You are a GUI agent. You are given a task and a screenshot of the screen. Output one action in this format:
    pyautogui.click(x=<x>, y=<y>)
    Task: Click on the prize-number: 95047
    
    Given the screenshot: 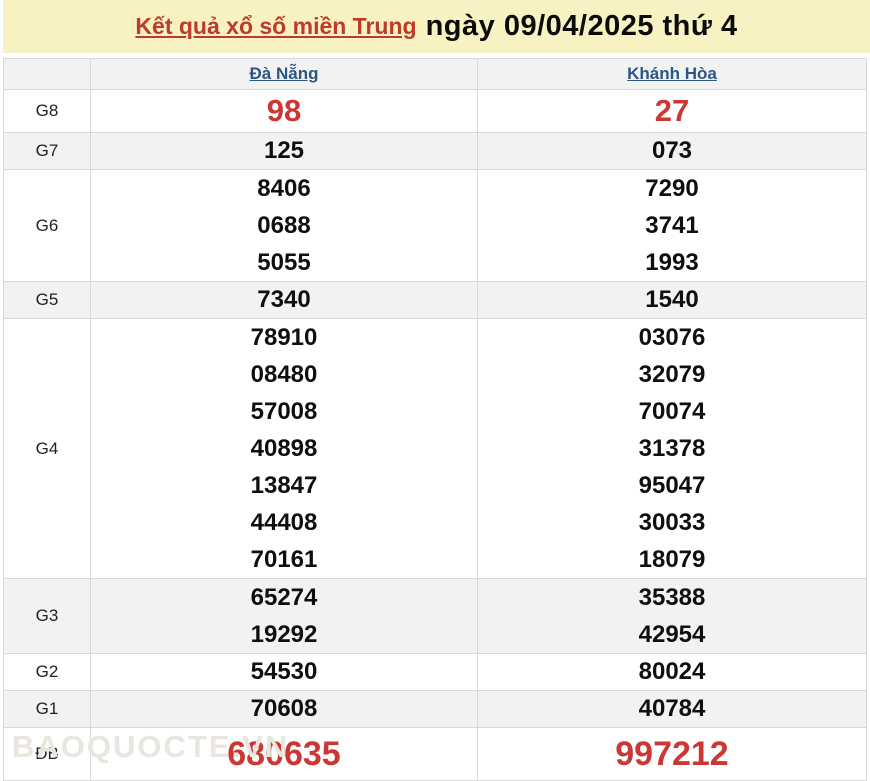 What is the action you would take?
    pyautogui.click(x=672, y=485)
    